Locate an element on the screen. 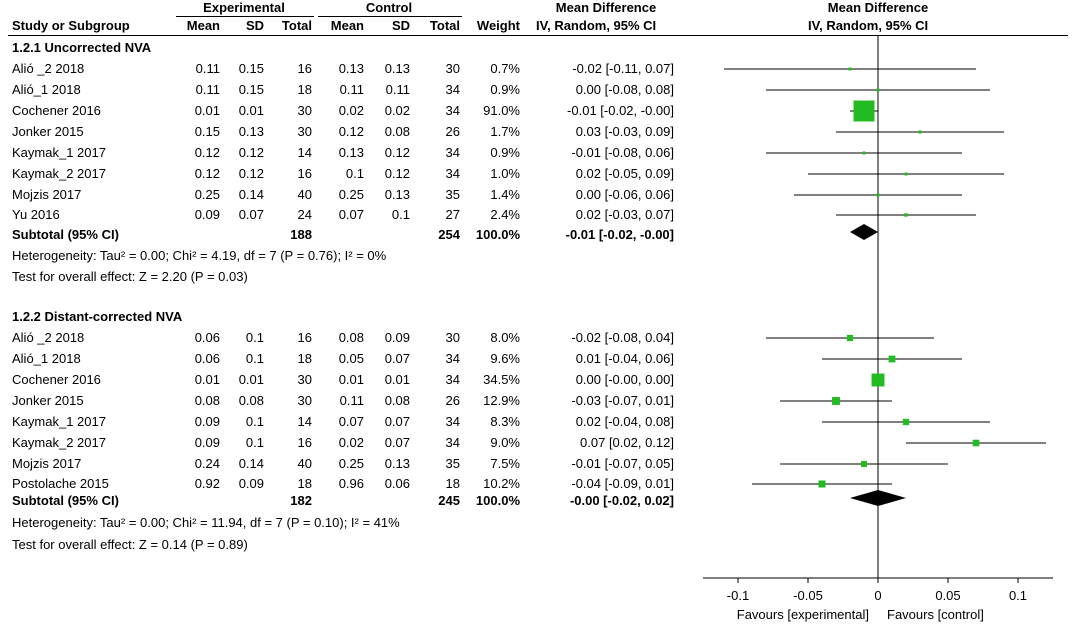 The image size is (1084, 626). header-bottom-rule is located at coordinates (538, 35).